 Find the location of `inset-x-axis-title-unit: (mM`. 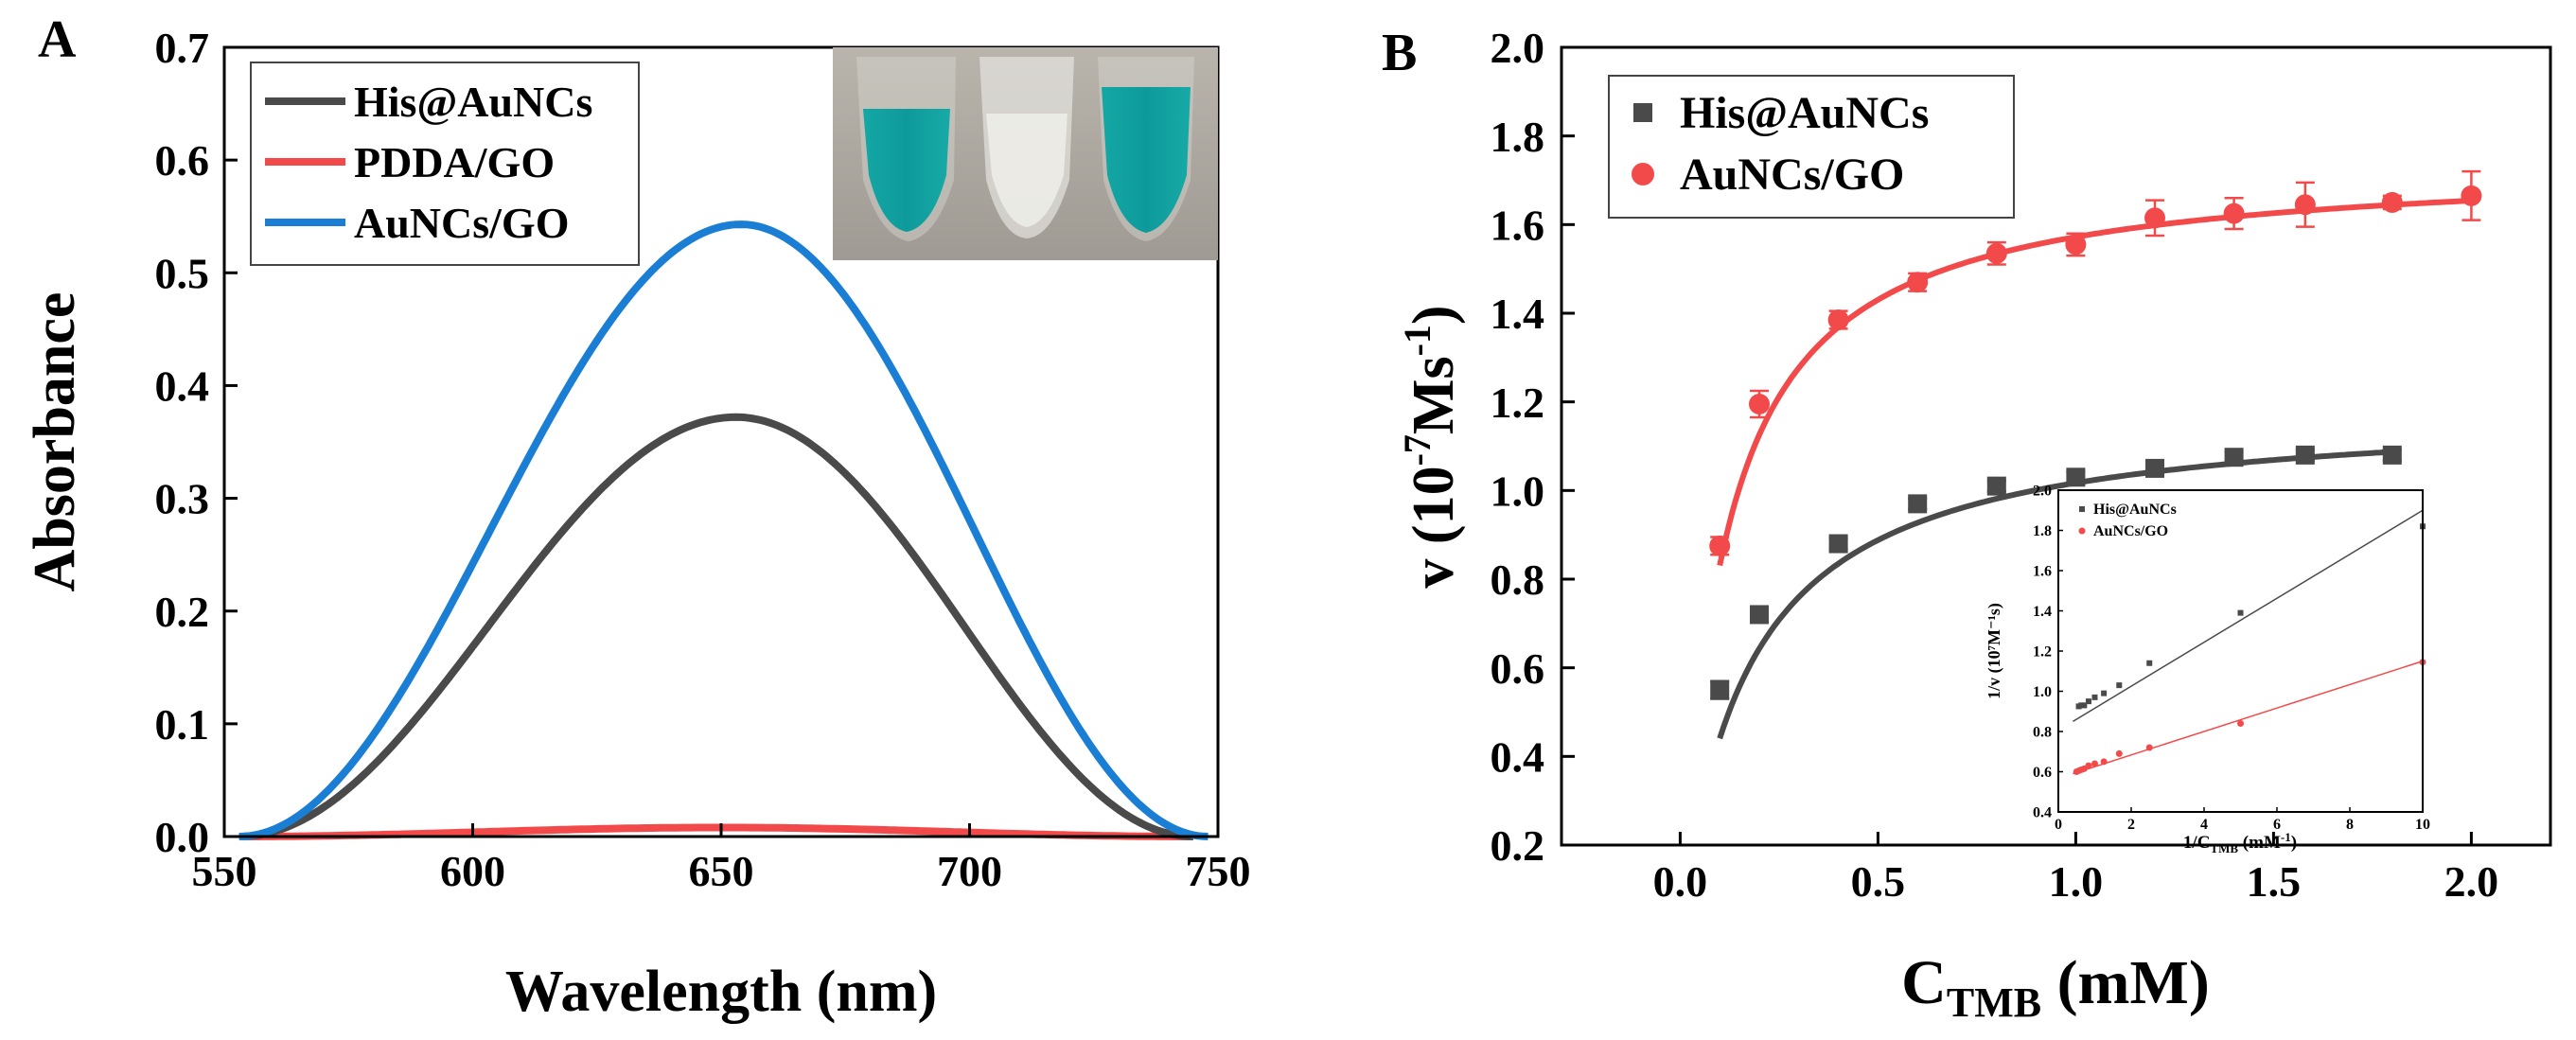

inset-x-axis-title-unit: (mM is located at coordinates (2259, 843).